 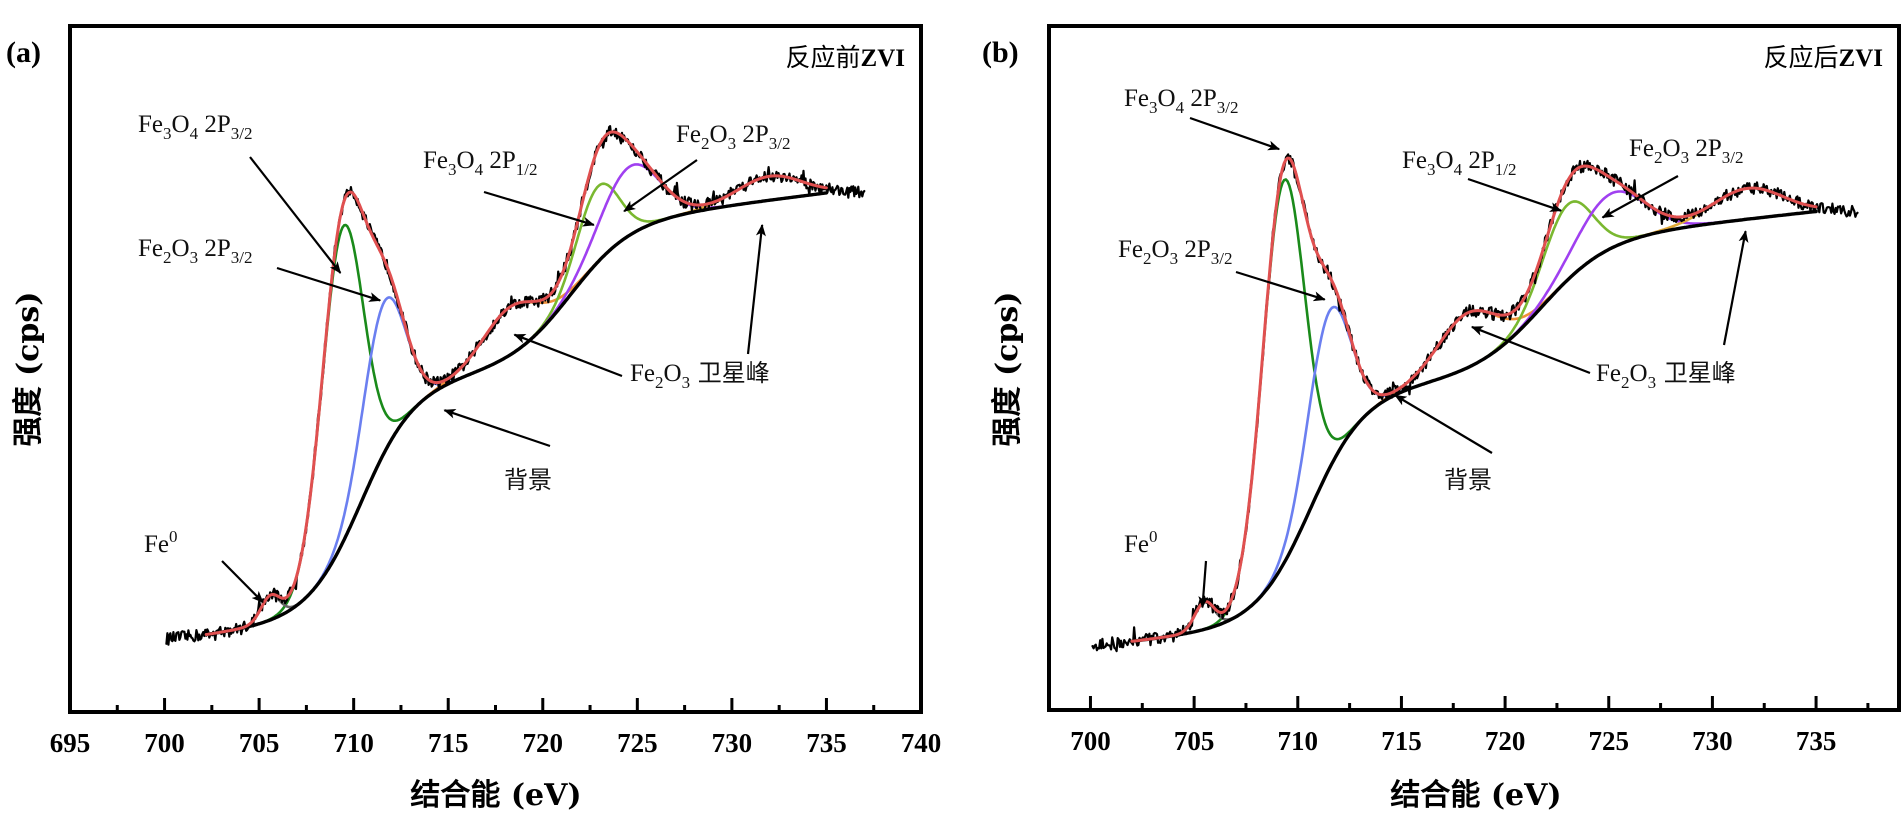 What do you see at coordinates (1007, 369) in the screenshot?
I see `y-axis-title-b: 强度 (cps)` at bounding box center [1007, 369].